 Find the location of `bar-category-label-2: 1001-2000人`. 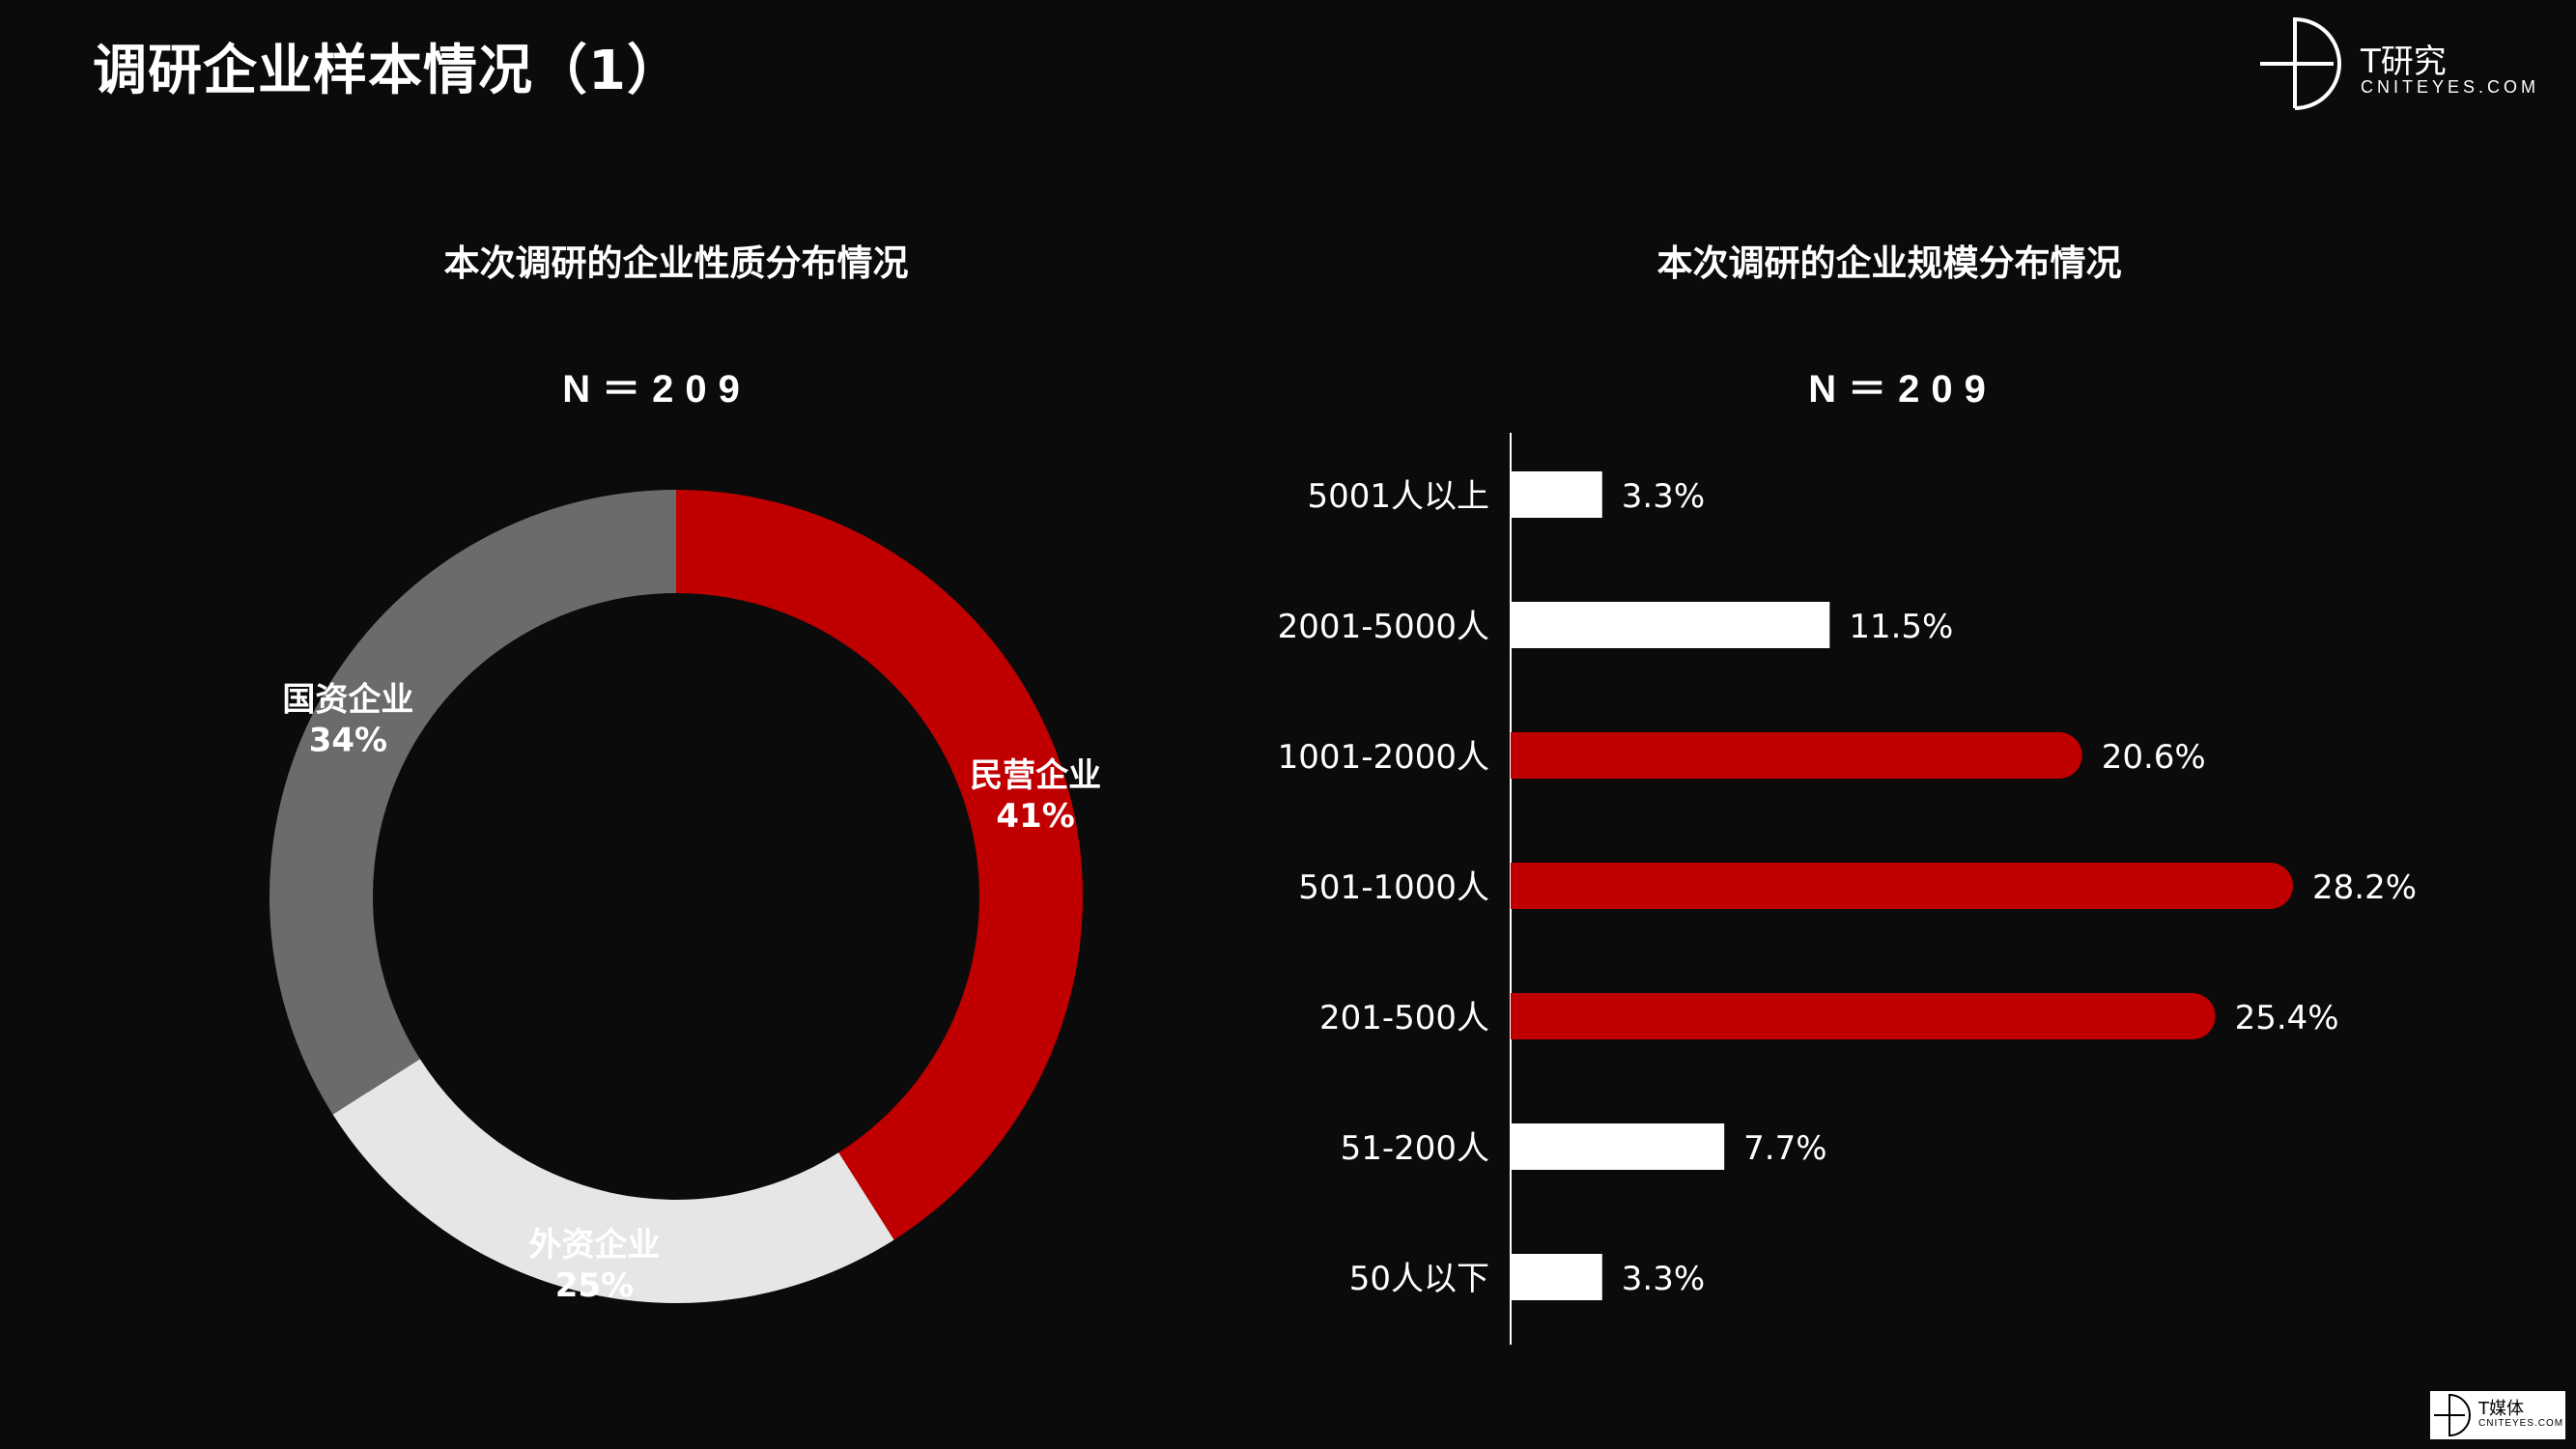

bar-category-label-2: 1001-2000人 is located at coordinates (1383, 757).